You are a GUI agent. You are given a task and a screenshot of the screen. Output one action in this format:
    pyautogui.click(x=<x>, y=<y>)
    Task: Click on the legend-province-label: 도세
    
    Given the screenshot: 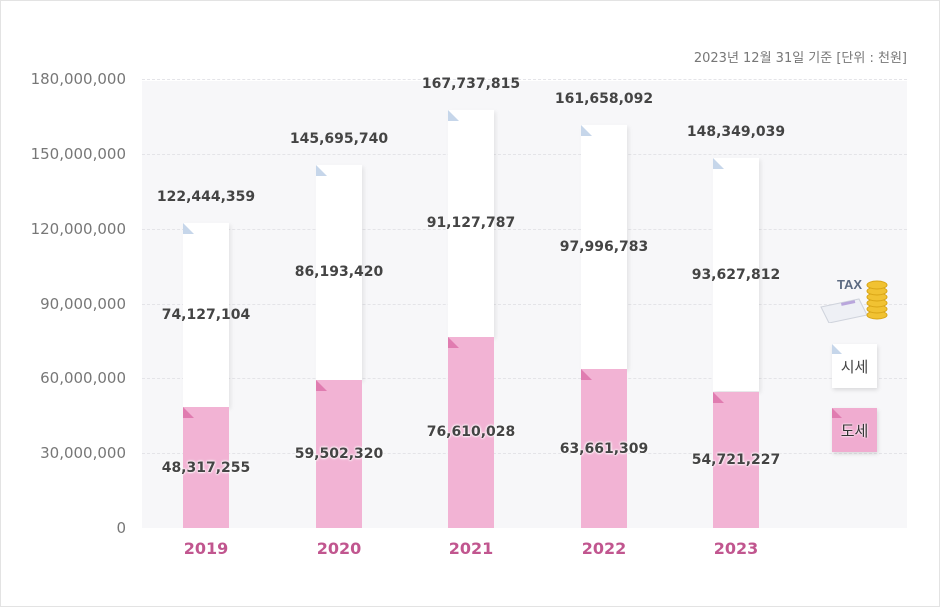 What is the action you would take?
    pyautogui.click(x=854, y=430)
    